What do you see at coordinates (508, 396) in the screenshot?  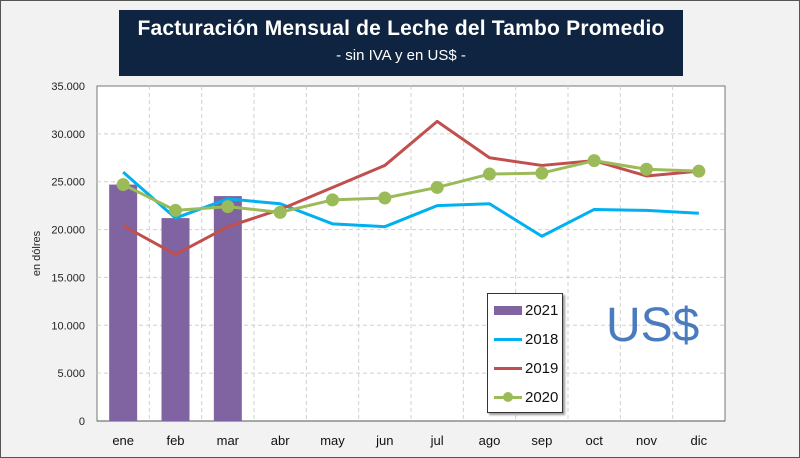 I see `legend-swatch-marker-line` at bounding box center [508, 396].